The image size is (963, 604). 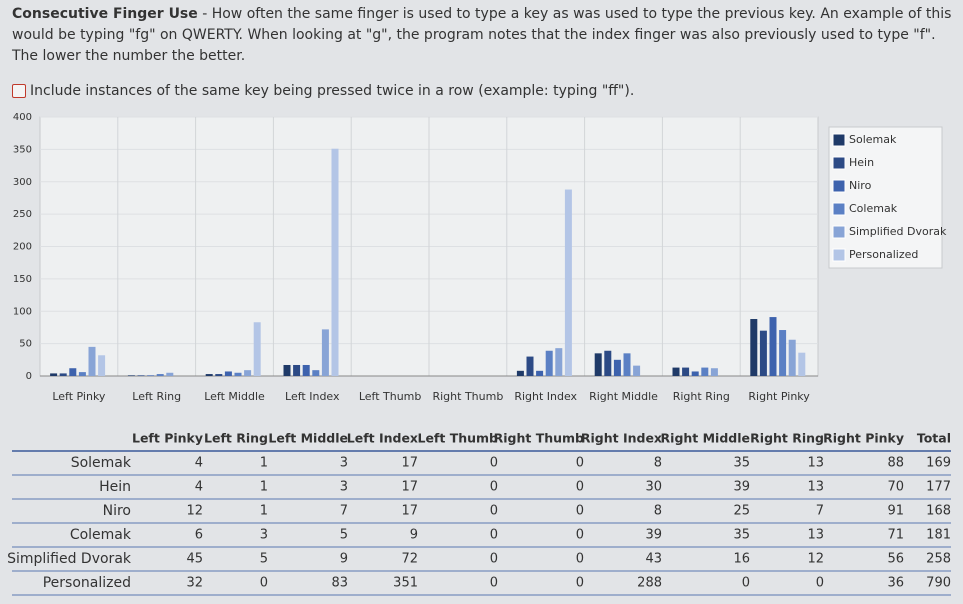 I want to click on legend-label: Solemak, so click(x=873, y=139).